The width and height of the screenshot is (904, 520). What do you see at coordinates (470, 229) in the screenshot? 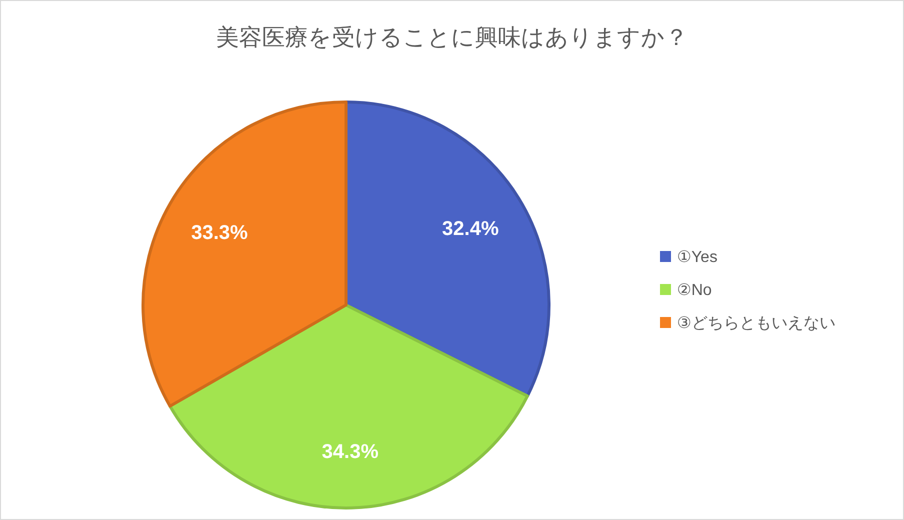
I see `data-label: 32.4%` at bounding box center [470, 229].